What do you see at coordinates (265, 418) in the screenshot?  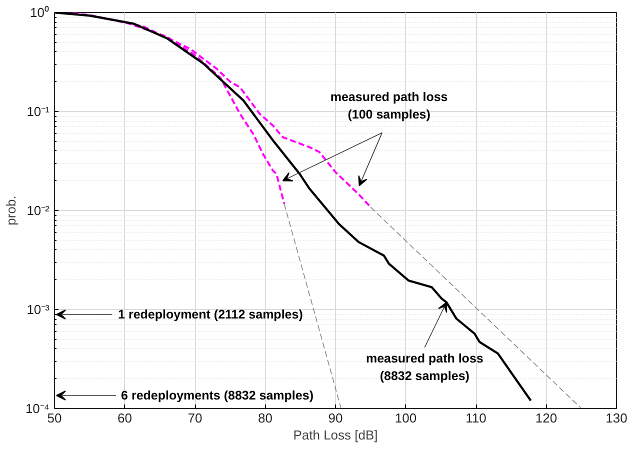 I see `x-tick-label: 80` at bounding box center [265, 418].